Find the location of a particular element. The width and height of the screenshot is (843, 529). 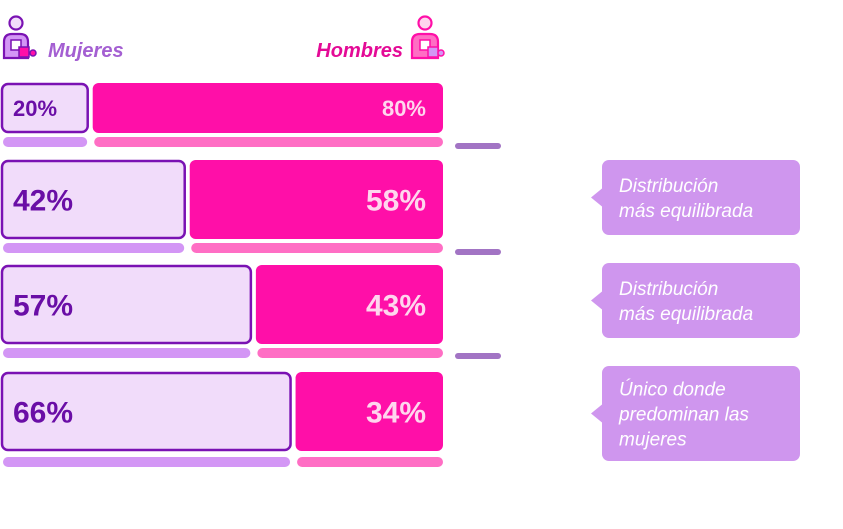

legend-women-label: Mujeres is located at coordinates (86, 51).